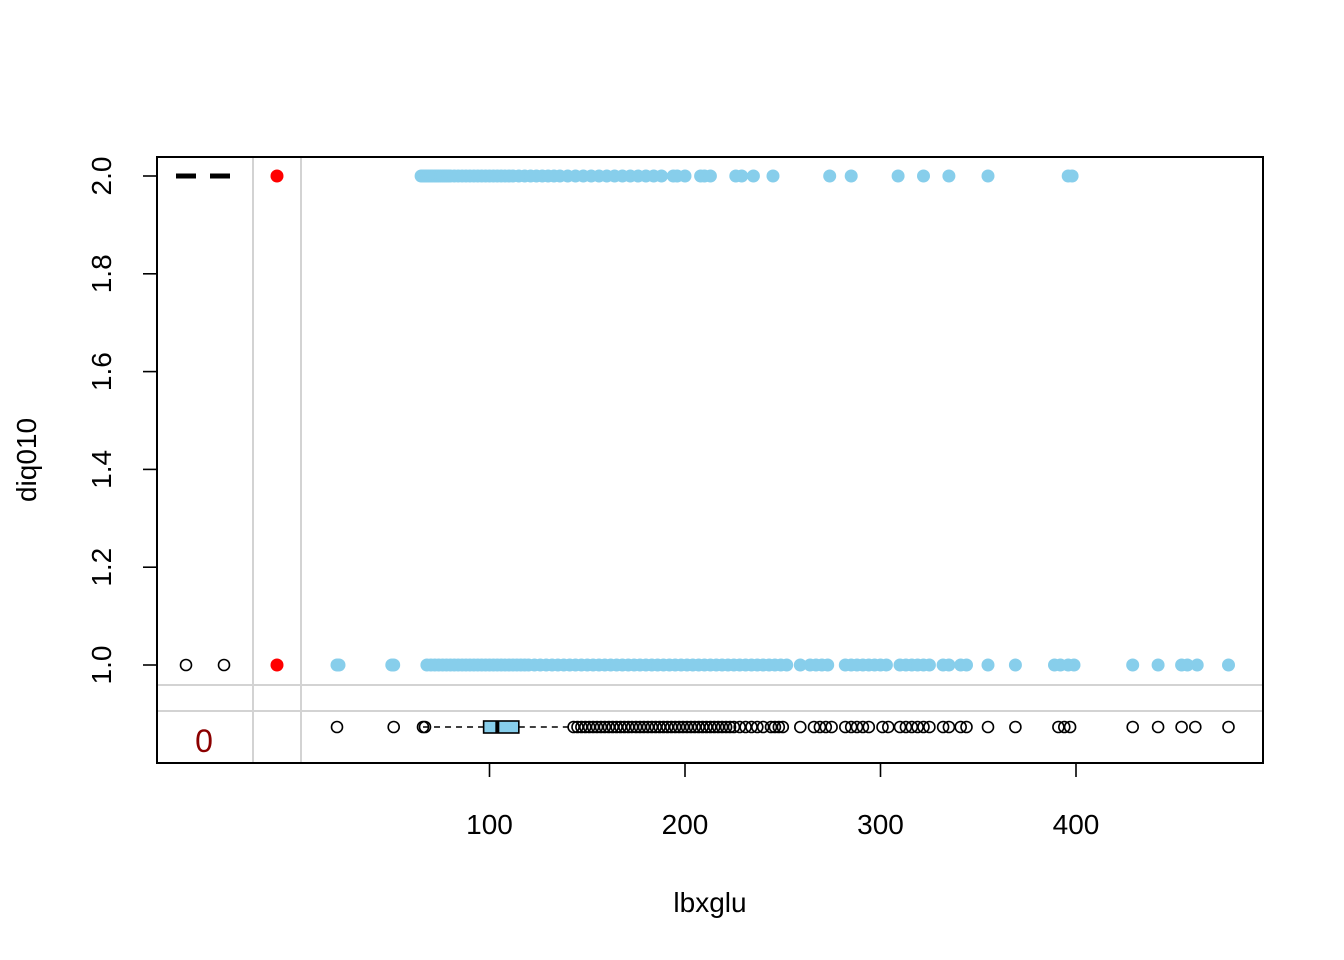 The image size is (1344, 960). I want to click on y-tick-label: 2.0, so click(101, 176).